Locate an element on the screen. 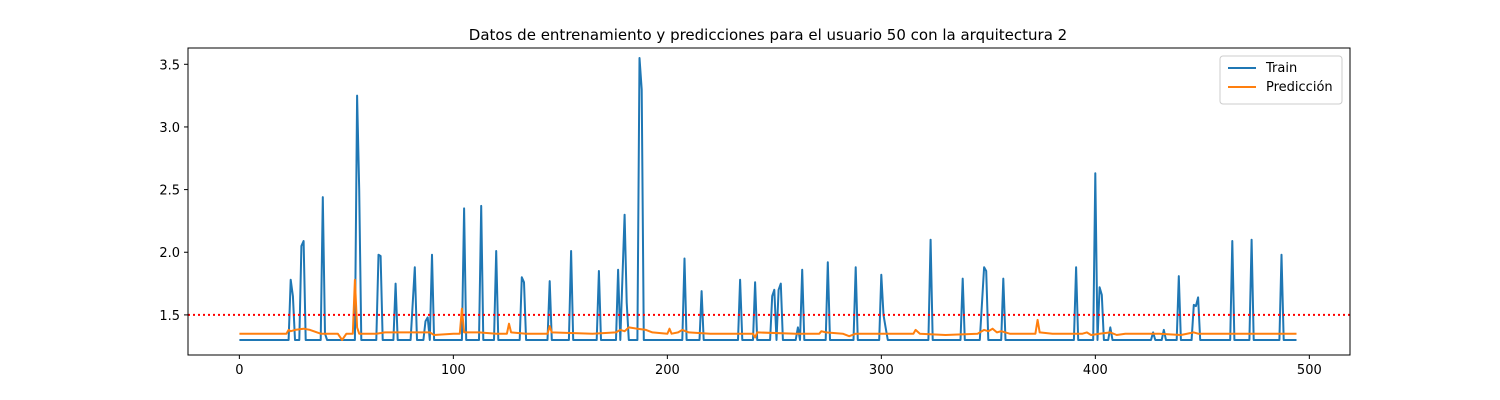  x-tick-label: 200 is located at coordinates (667, 370).